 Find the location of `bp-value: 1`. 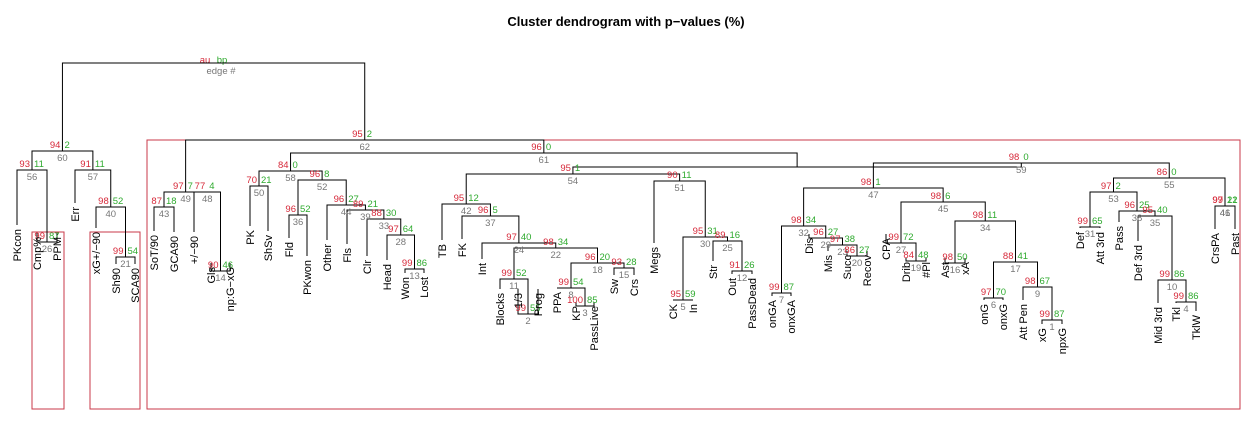

bp-value: 1 is located at coordinates (577, 168).